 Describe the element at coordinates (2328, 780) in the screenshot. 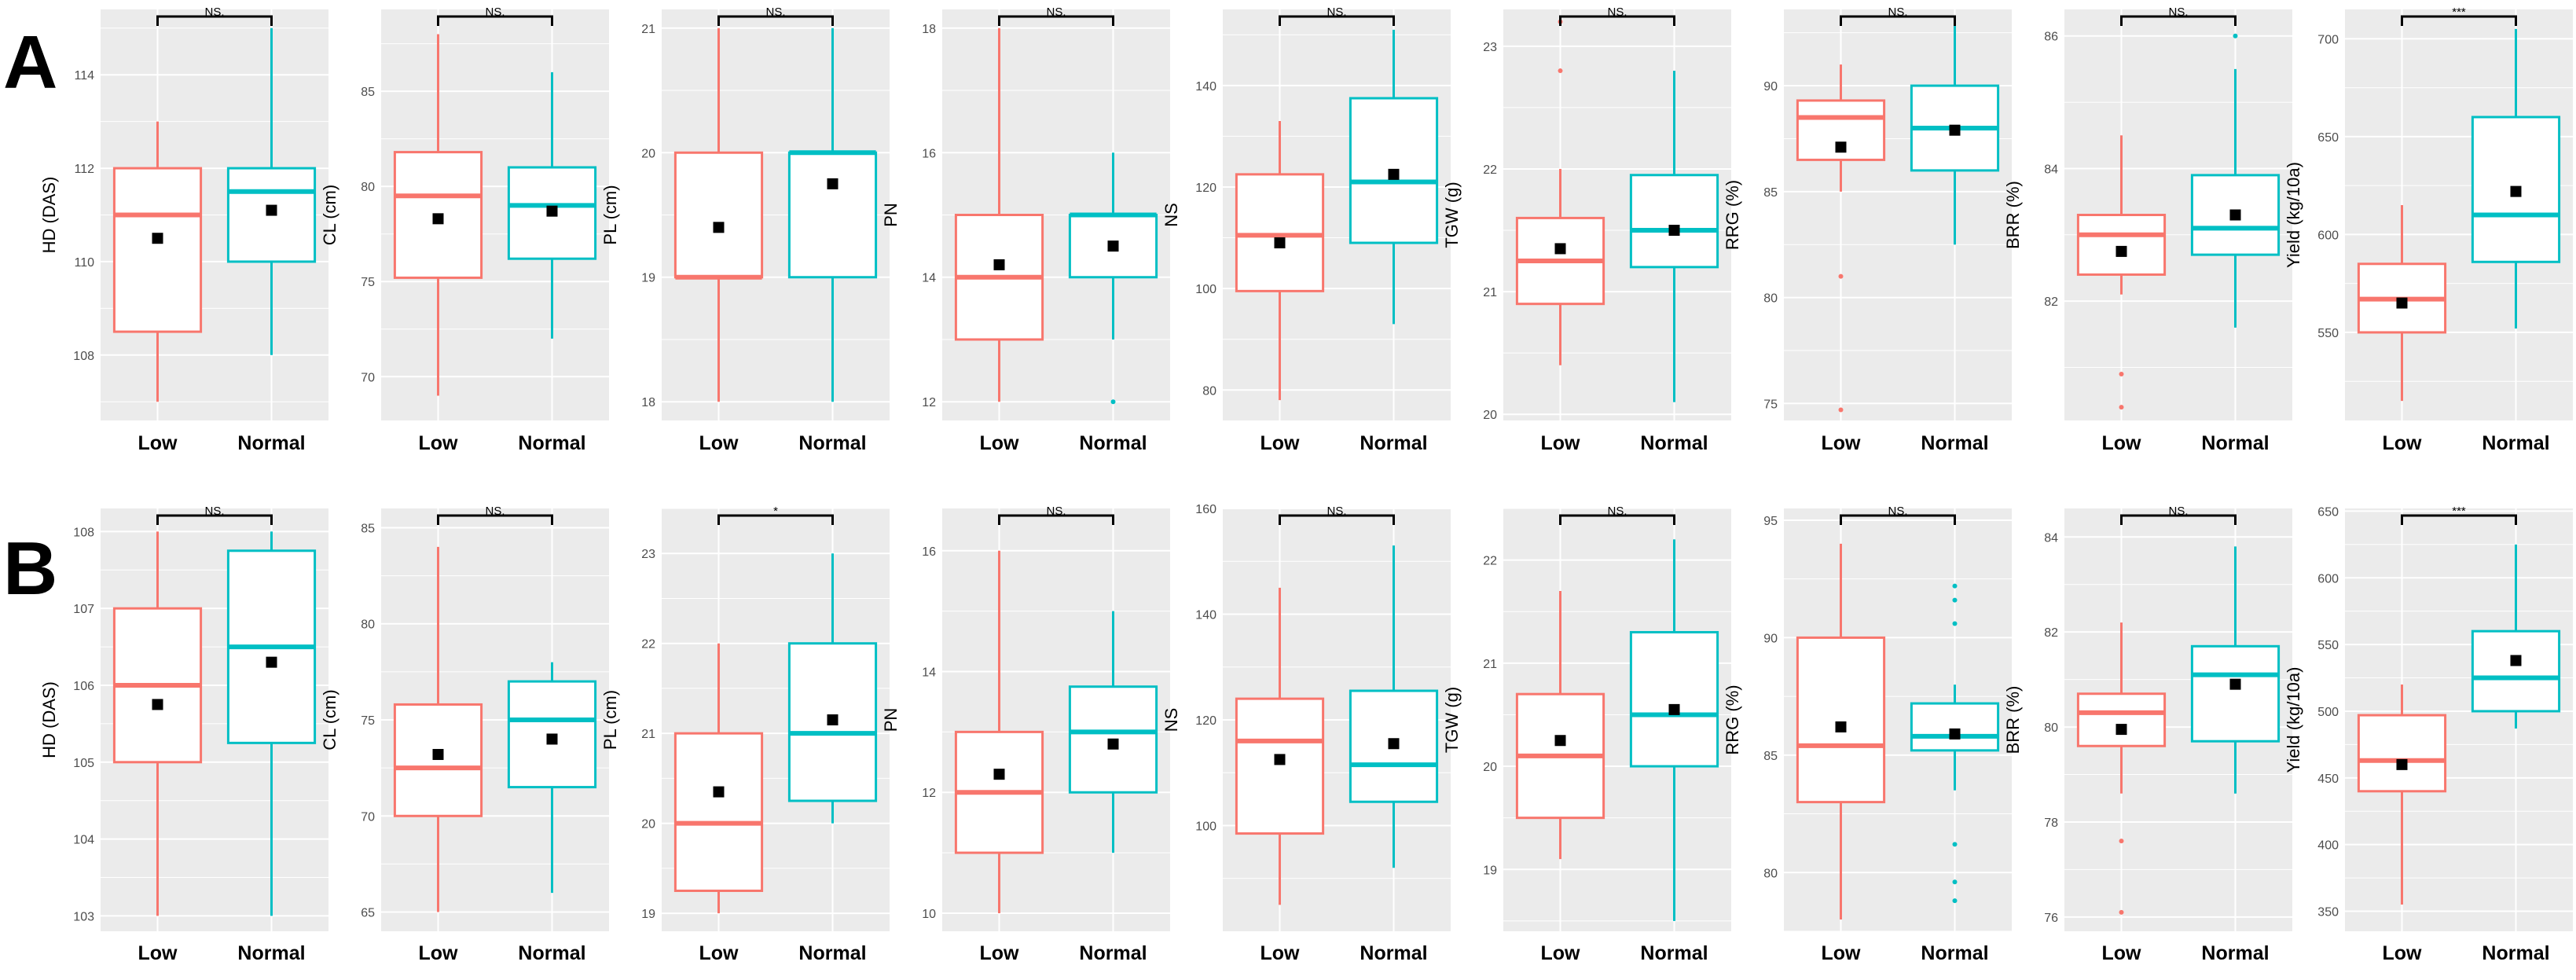

I see `y-tick-label: 450` at that location.